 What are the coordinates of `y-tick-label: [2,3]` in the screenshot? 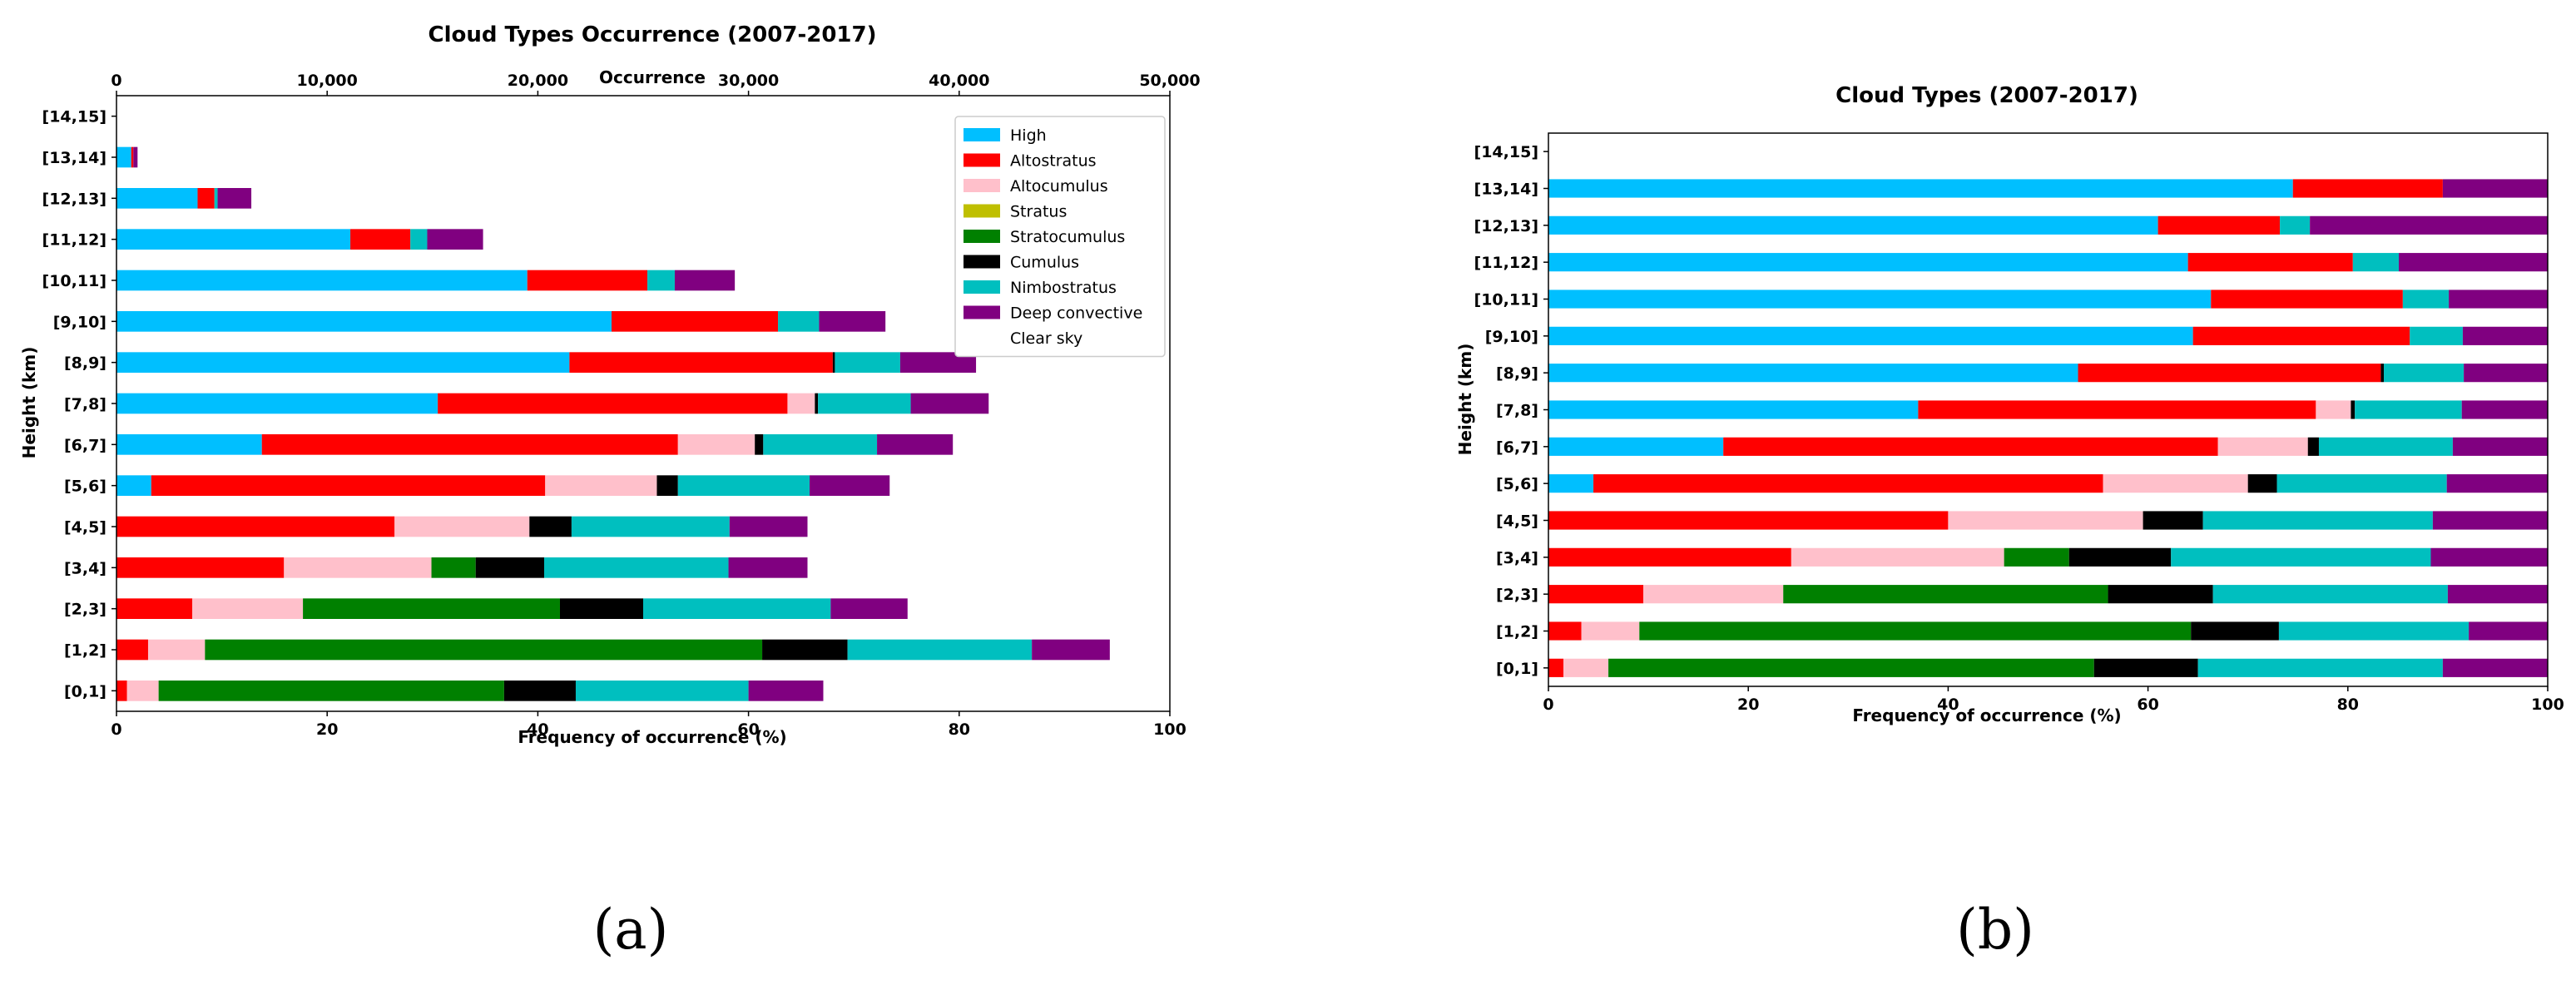 It's located at (1517, 595).